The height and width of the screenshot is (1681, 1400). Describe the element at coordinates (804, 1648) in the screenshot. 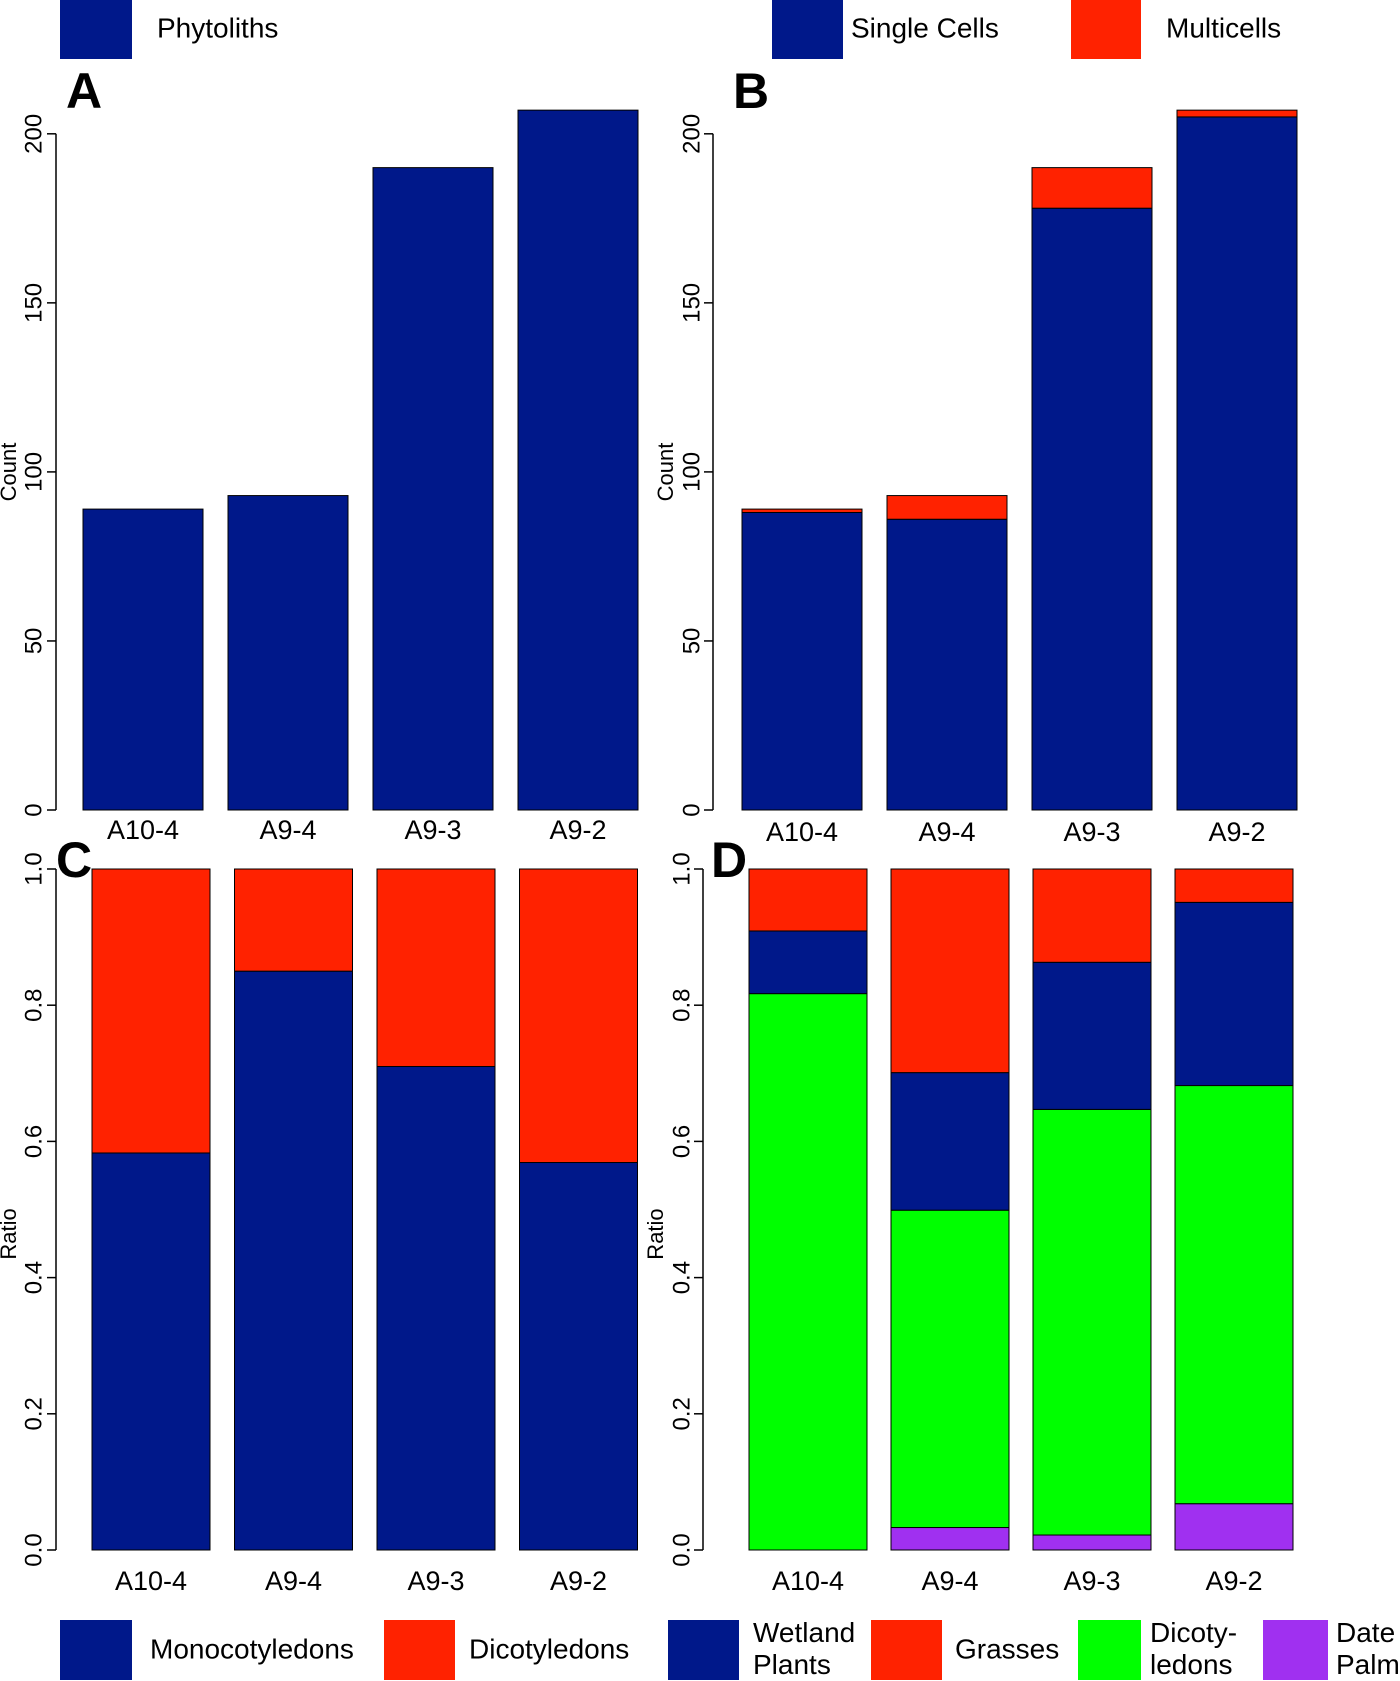

I see `legend-label: Wetland Plants` at that location.